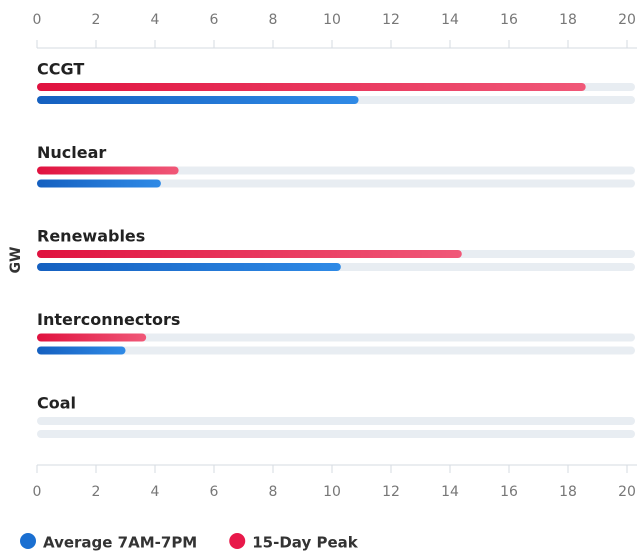 The height and width of the screenshot is (555, 637). Describe the element at coordinates (60, 69) in the screenshot. I see `category-label: CCGT` at that location.